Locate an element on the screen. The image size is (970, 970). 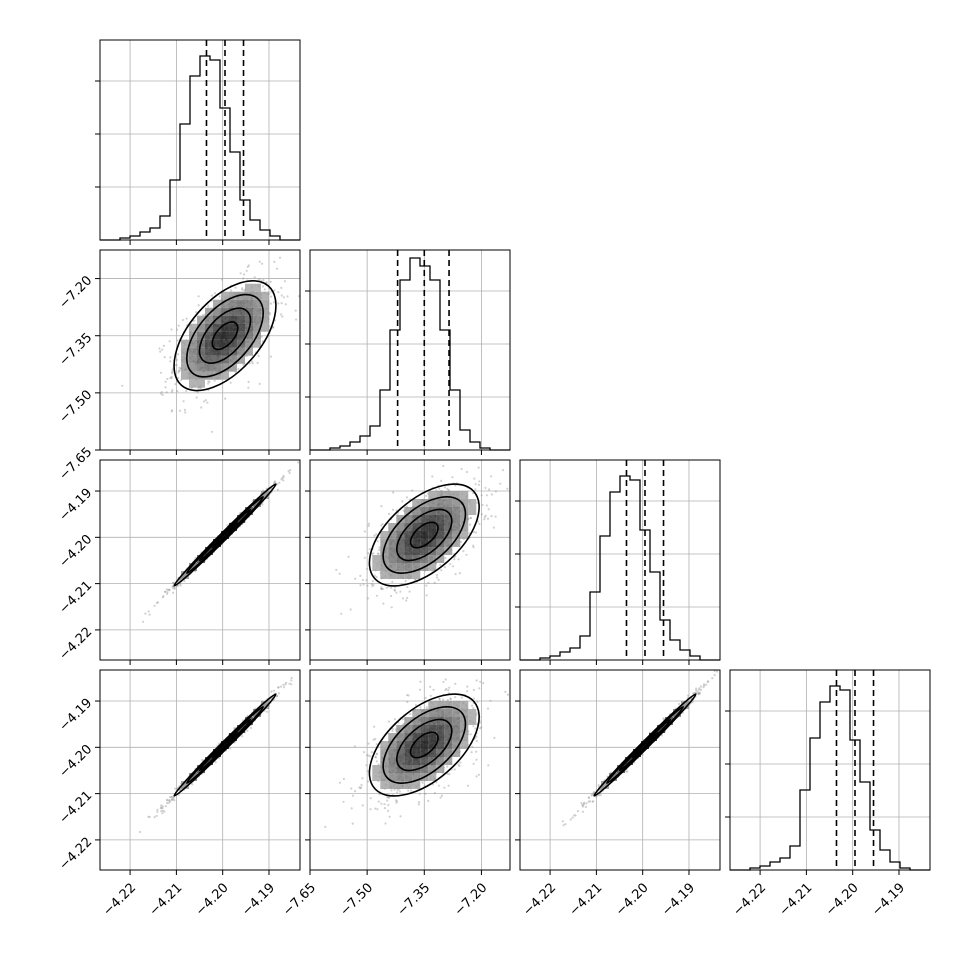
panel-frame is located at coordinates (200, 770).